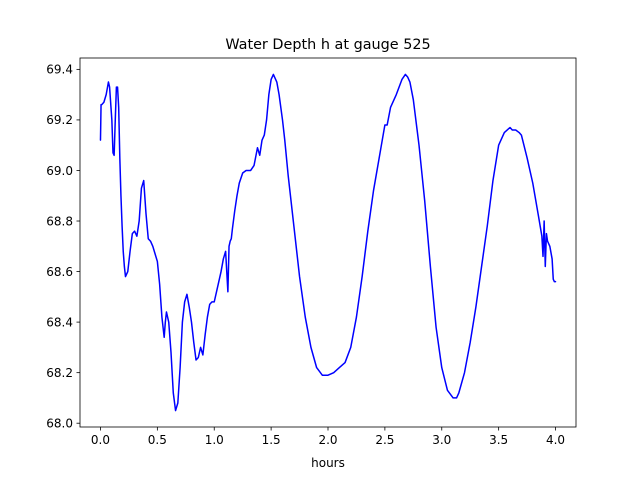 The width and height of the screenshot is (640, 480). What do you see at coordinates (498, 440) in the screenshot?
I see `x-tick-label: 3.5` at bounding box center [498, 440].